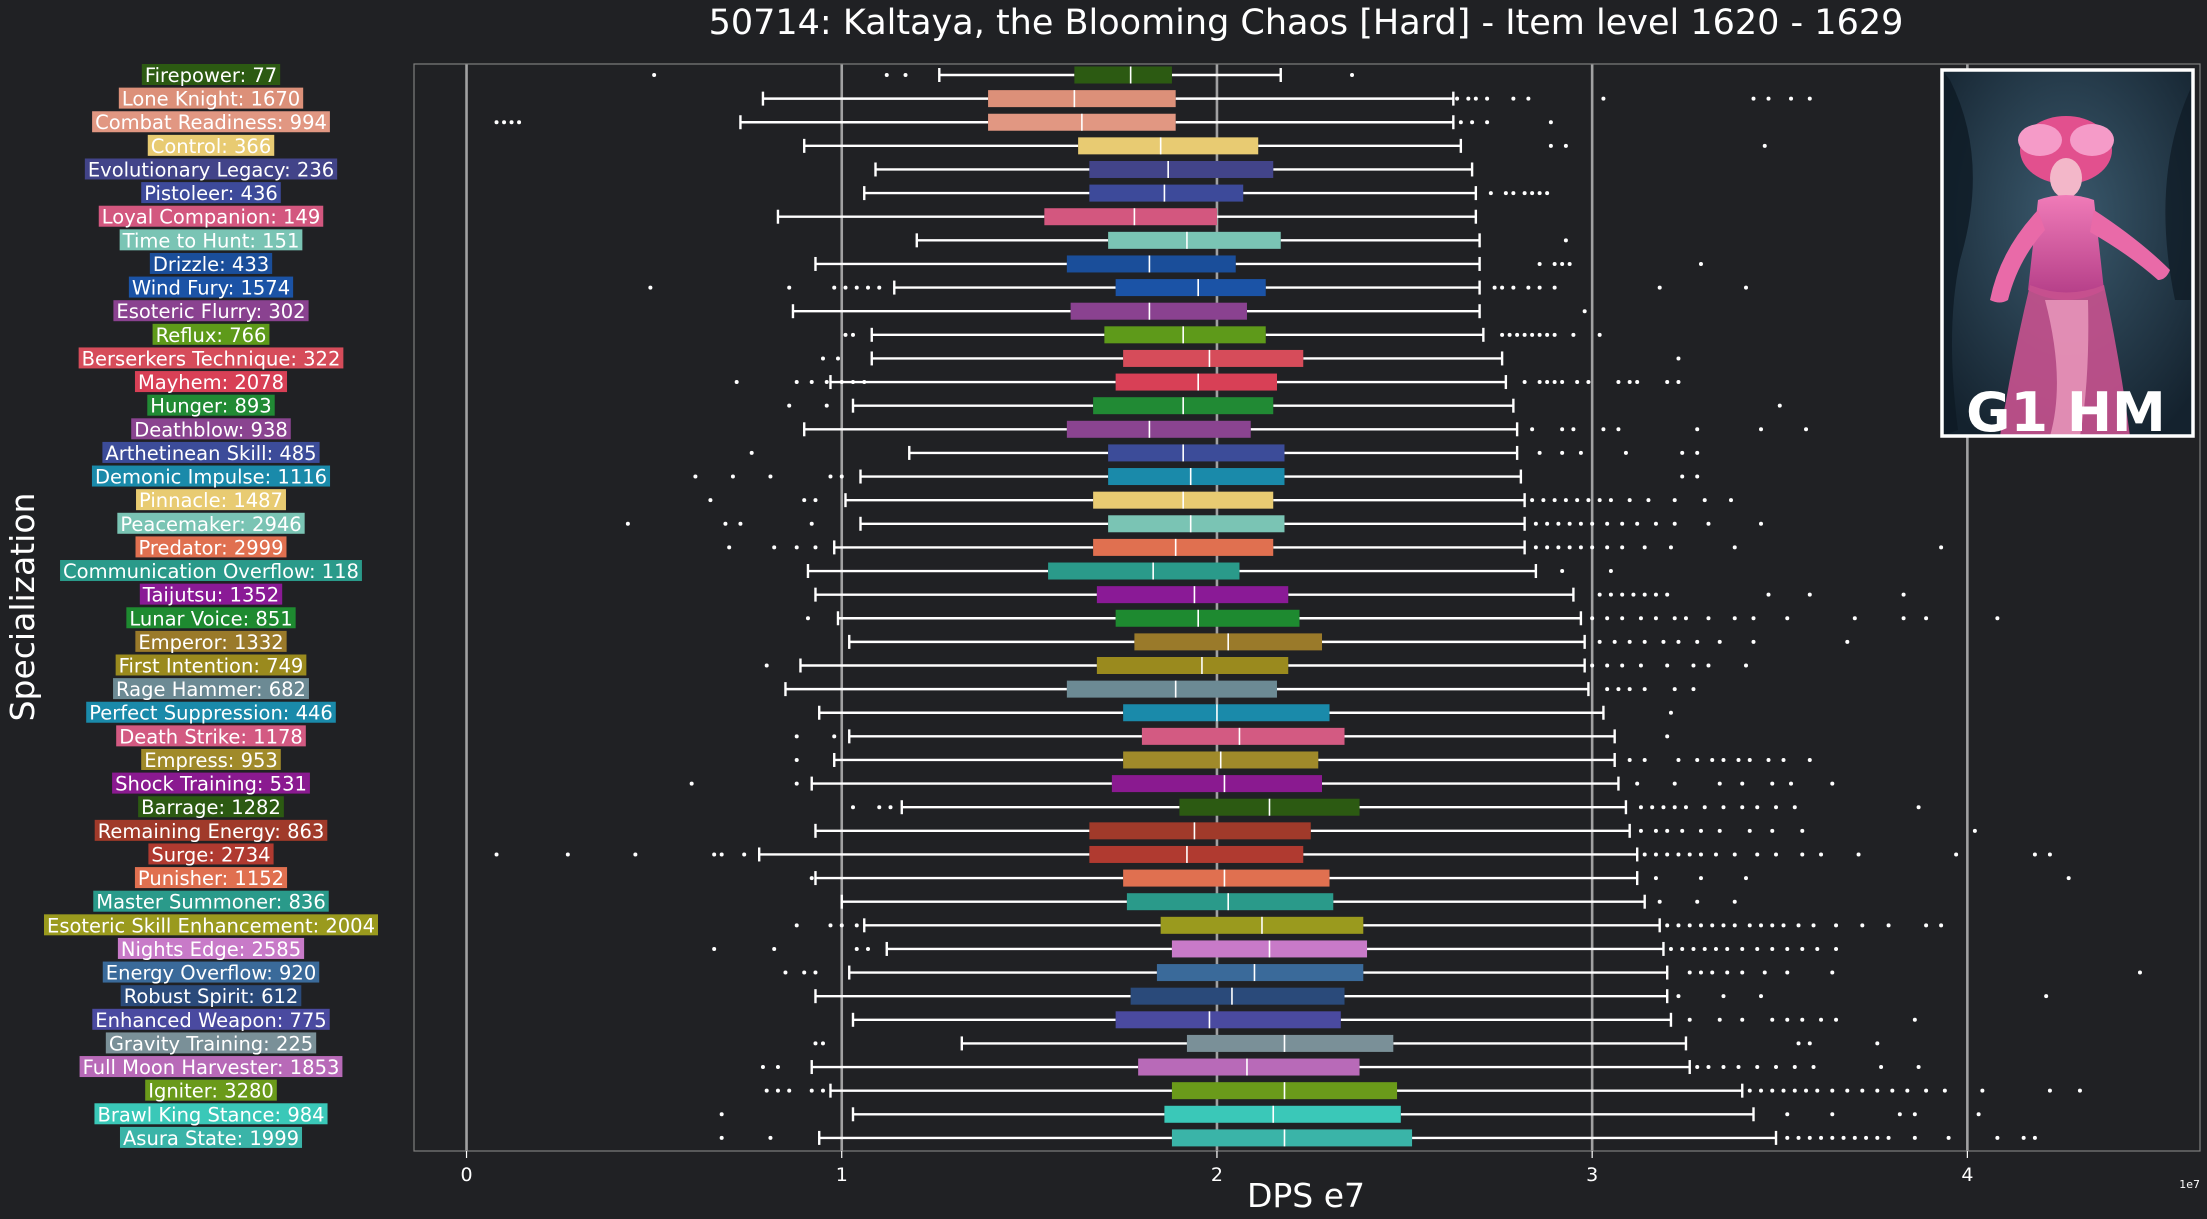  Describe the element at coordinates (842, 1175) in the screenshot. I see `x-tick-label-1: 1` at that location.